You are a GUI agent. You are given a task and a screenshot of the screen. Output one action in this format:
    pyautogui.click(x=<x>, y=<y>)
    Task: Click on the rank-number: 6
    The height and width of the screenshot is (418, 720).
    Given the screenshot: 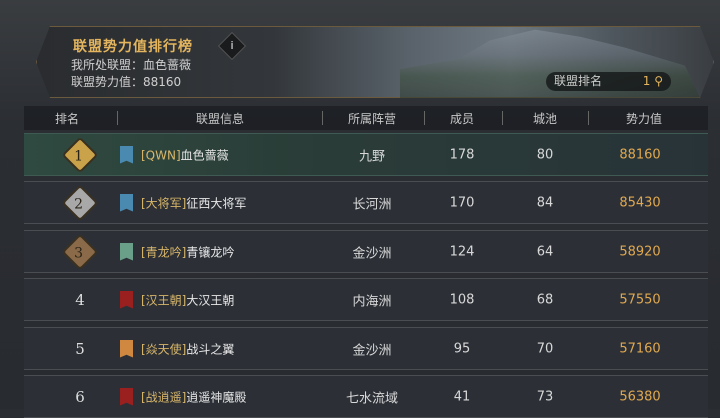 What is the action you would take?
    pyautogui.click(x=80, y=396)
    